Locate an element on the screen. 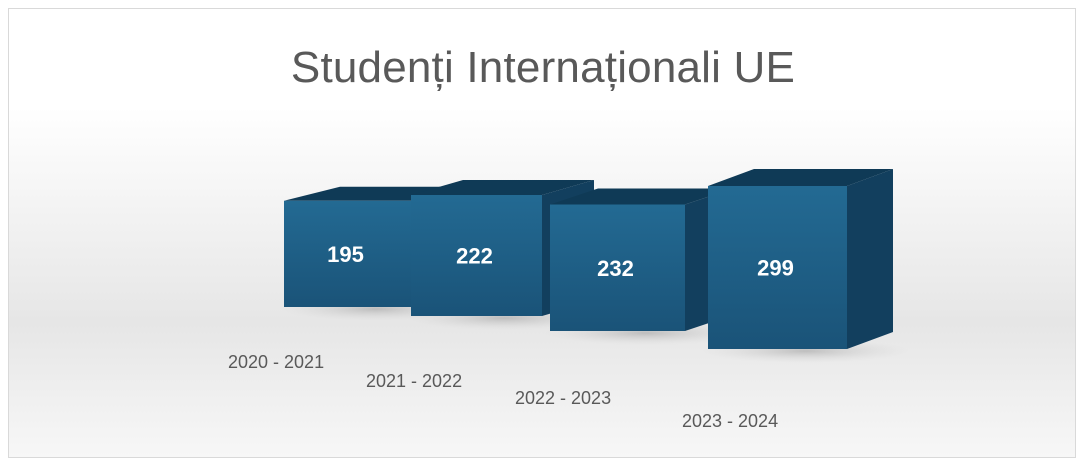 The image size is (1084, 458). category-label: 2023 - 2024 is located at coordinates (730, 421).